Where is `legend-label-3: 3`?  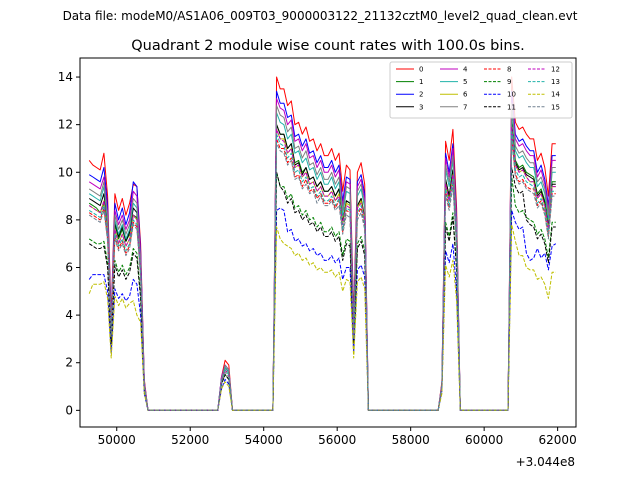 legend-label-3: 3 is located at coordinates (421, 107).